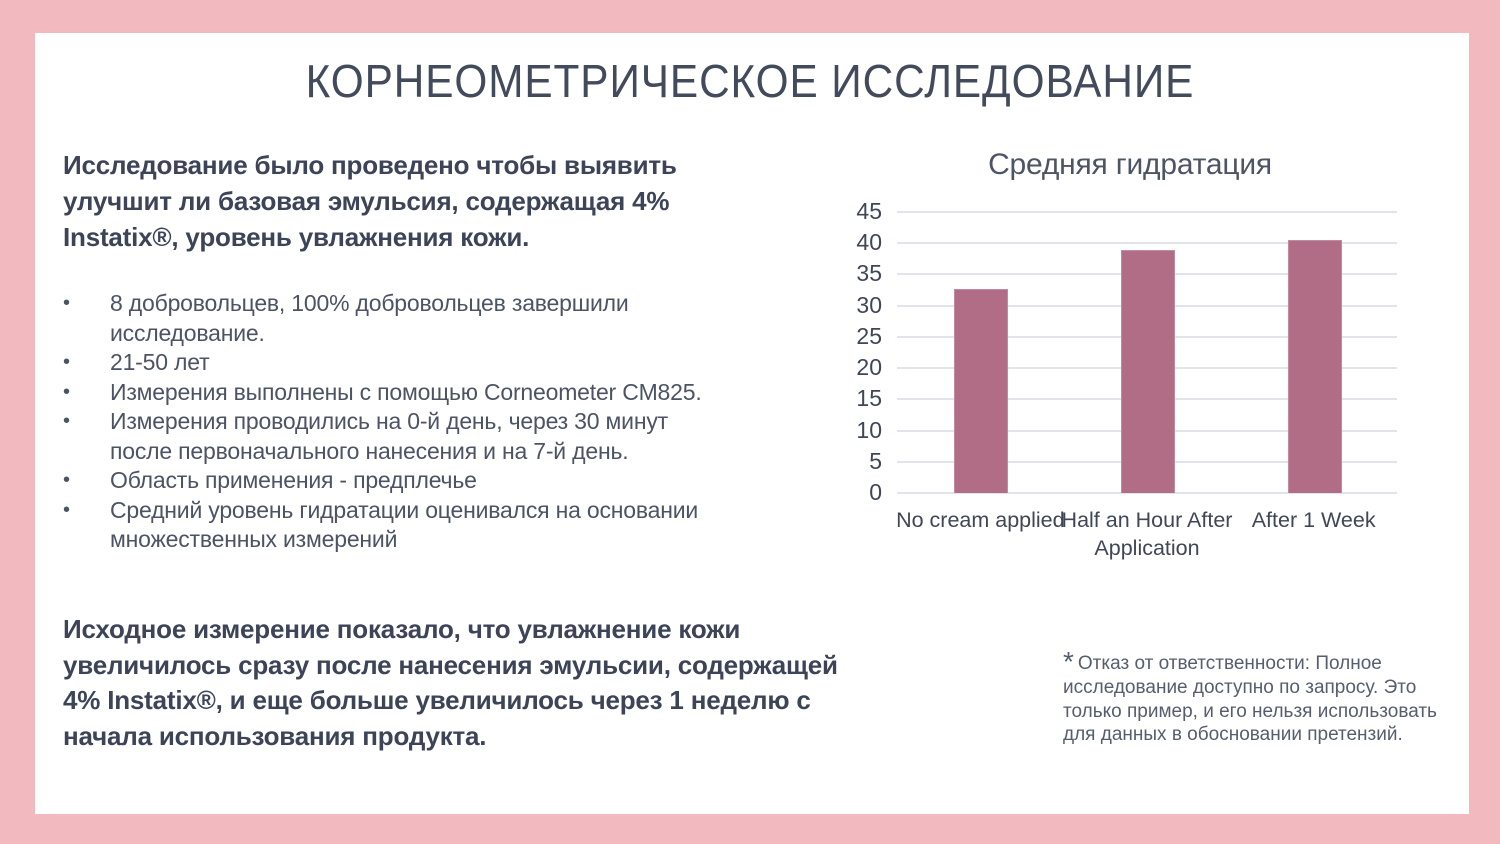  Describe the element at coordinates (1148, 371) in the screenshot. I see `bar-half-an-hour-after-application` at that location.